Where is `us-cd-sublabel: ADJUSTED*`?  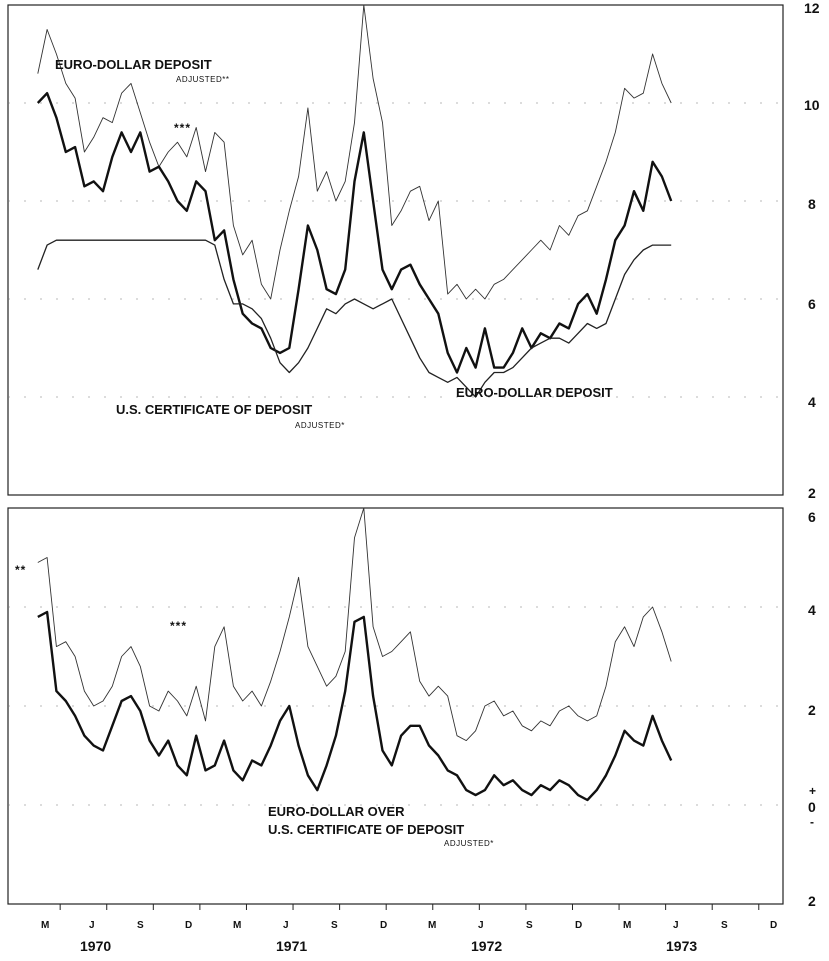
us-cd-sublabel: ADJUSTED* is located at coordinates (320, 425).